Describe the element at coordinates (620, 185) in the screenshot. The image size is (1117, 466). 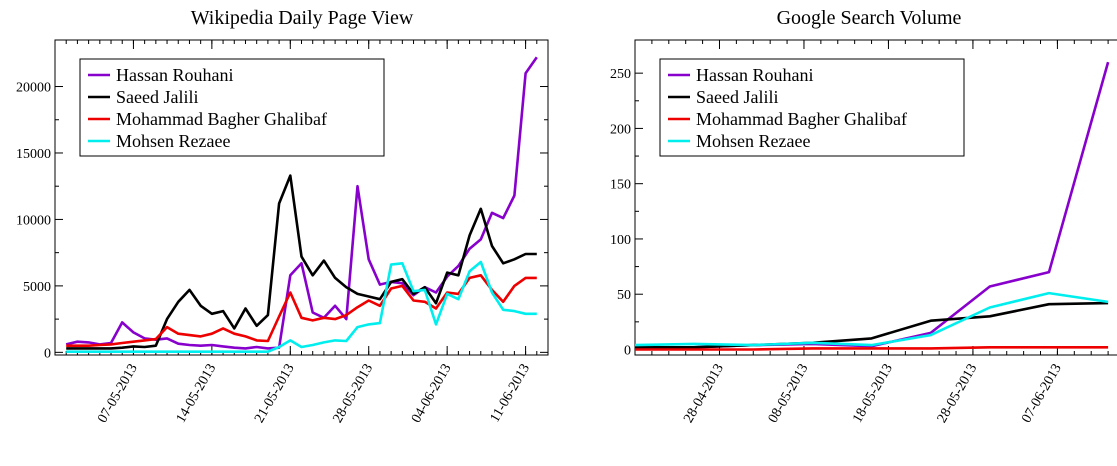
I see `y-tick-label: 150` at that location.